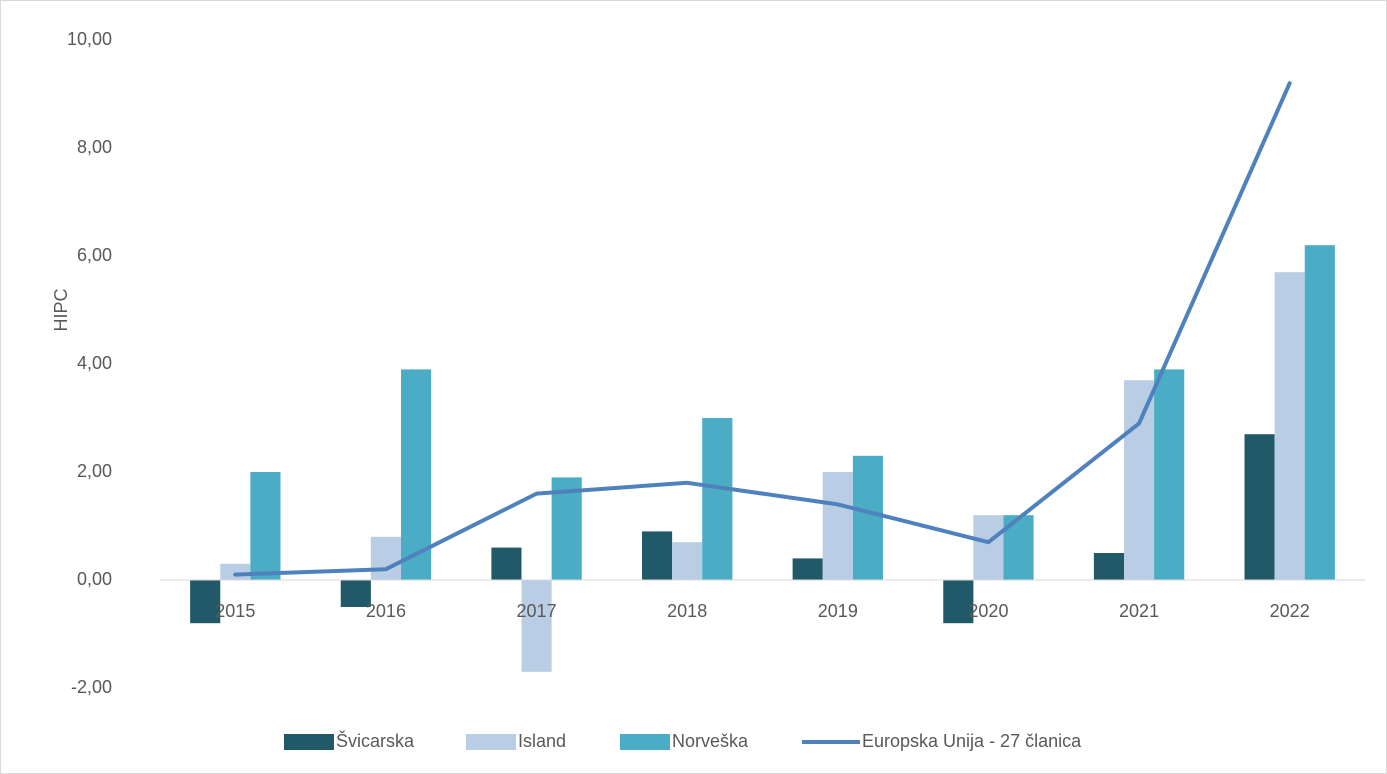  Describe the element at coordinates (375, 740) in the screenshot. I see `legend-label: Švicarska` at that location.